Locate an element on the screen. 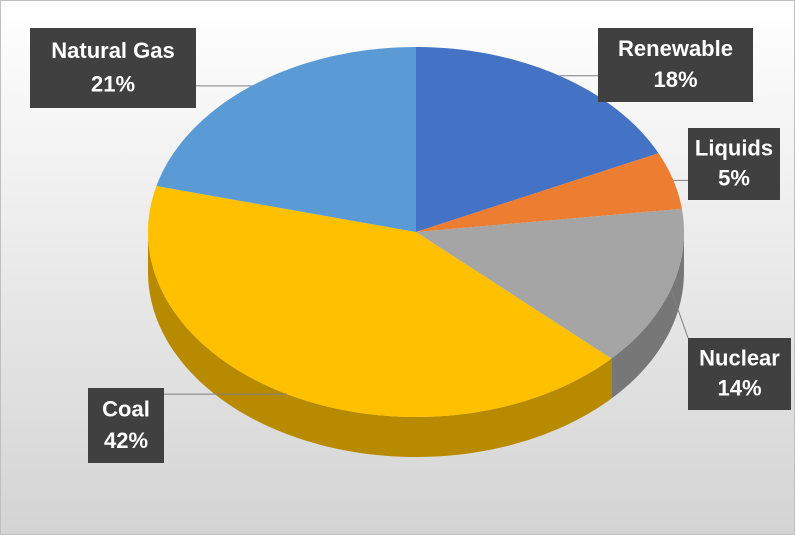  label-name: Liquids is located at coordinates (734, 147).